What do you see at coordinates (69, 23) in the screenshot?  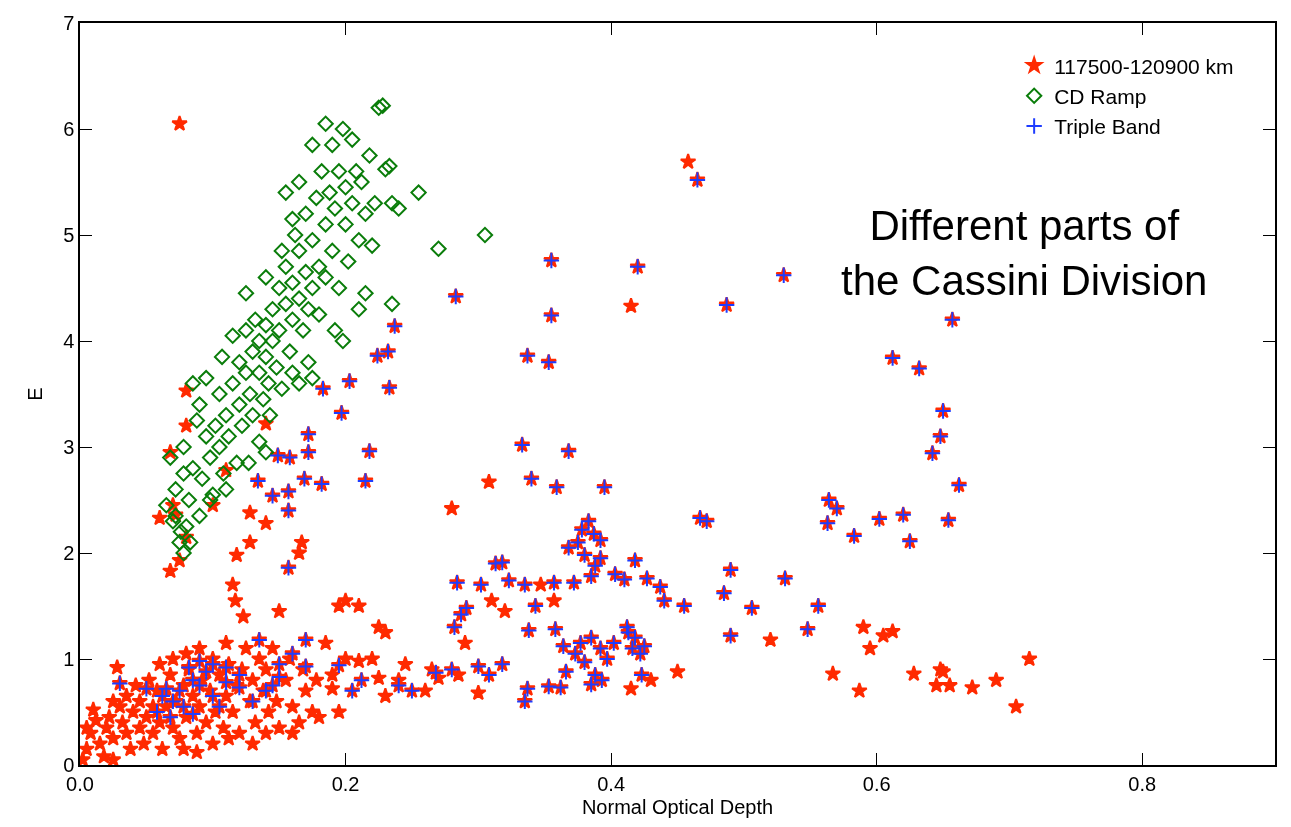 I see `y-tick-label: 7` at bounding box center [69, 23].